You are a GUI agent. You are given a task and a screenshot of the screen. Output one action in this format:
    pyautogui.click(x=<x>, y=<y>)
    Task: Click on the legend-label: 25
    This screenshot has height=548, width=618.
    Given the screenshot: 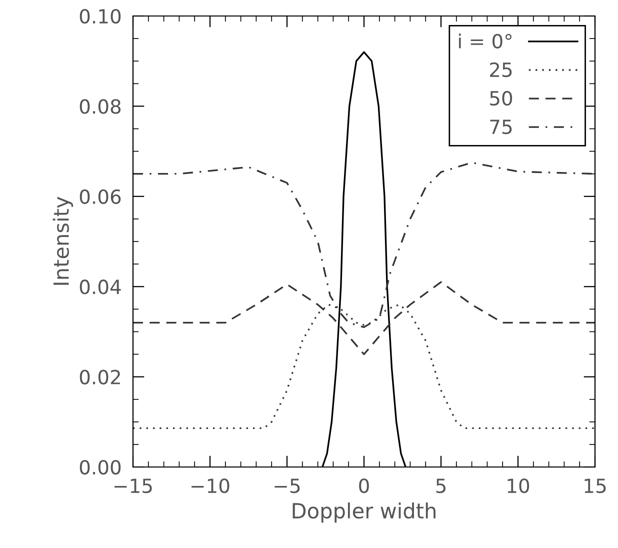 What is the action you would take?
    pyautogui.click(x=501, y=70)
    